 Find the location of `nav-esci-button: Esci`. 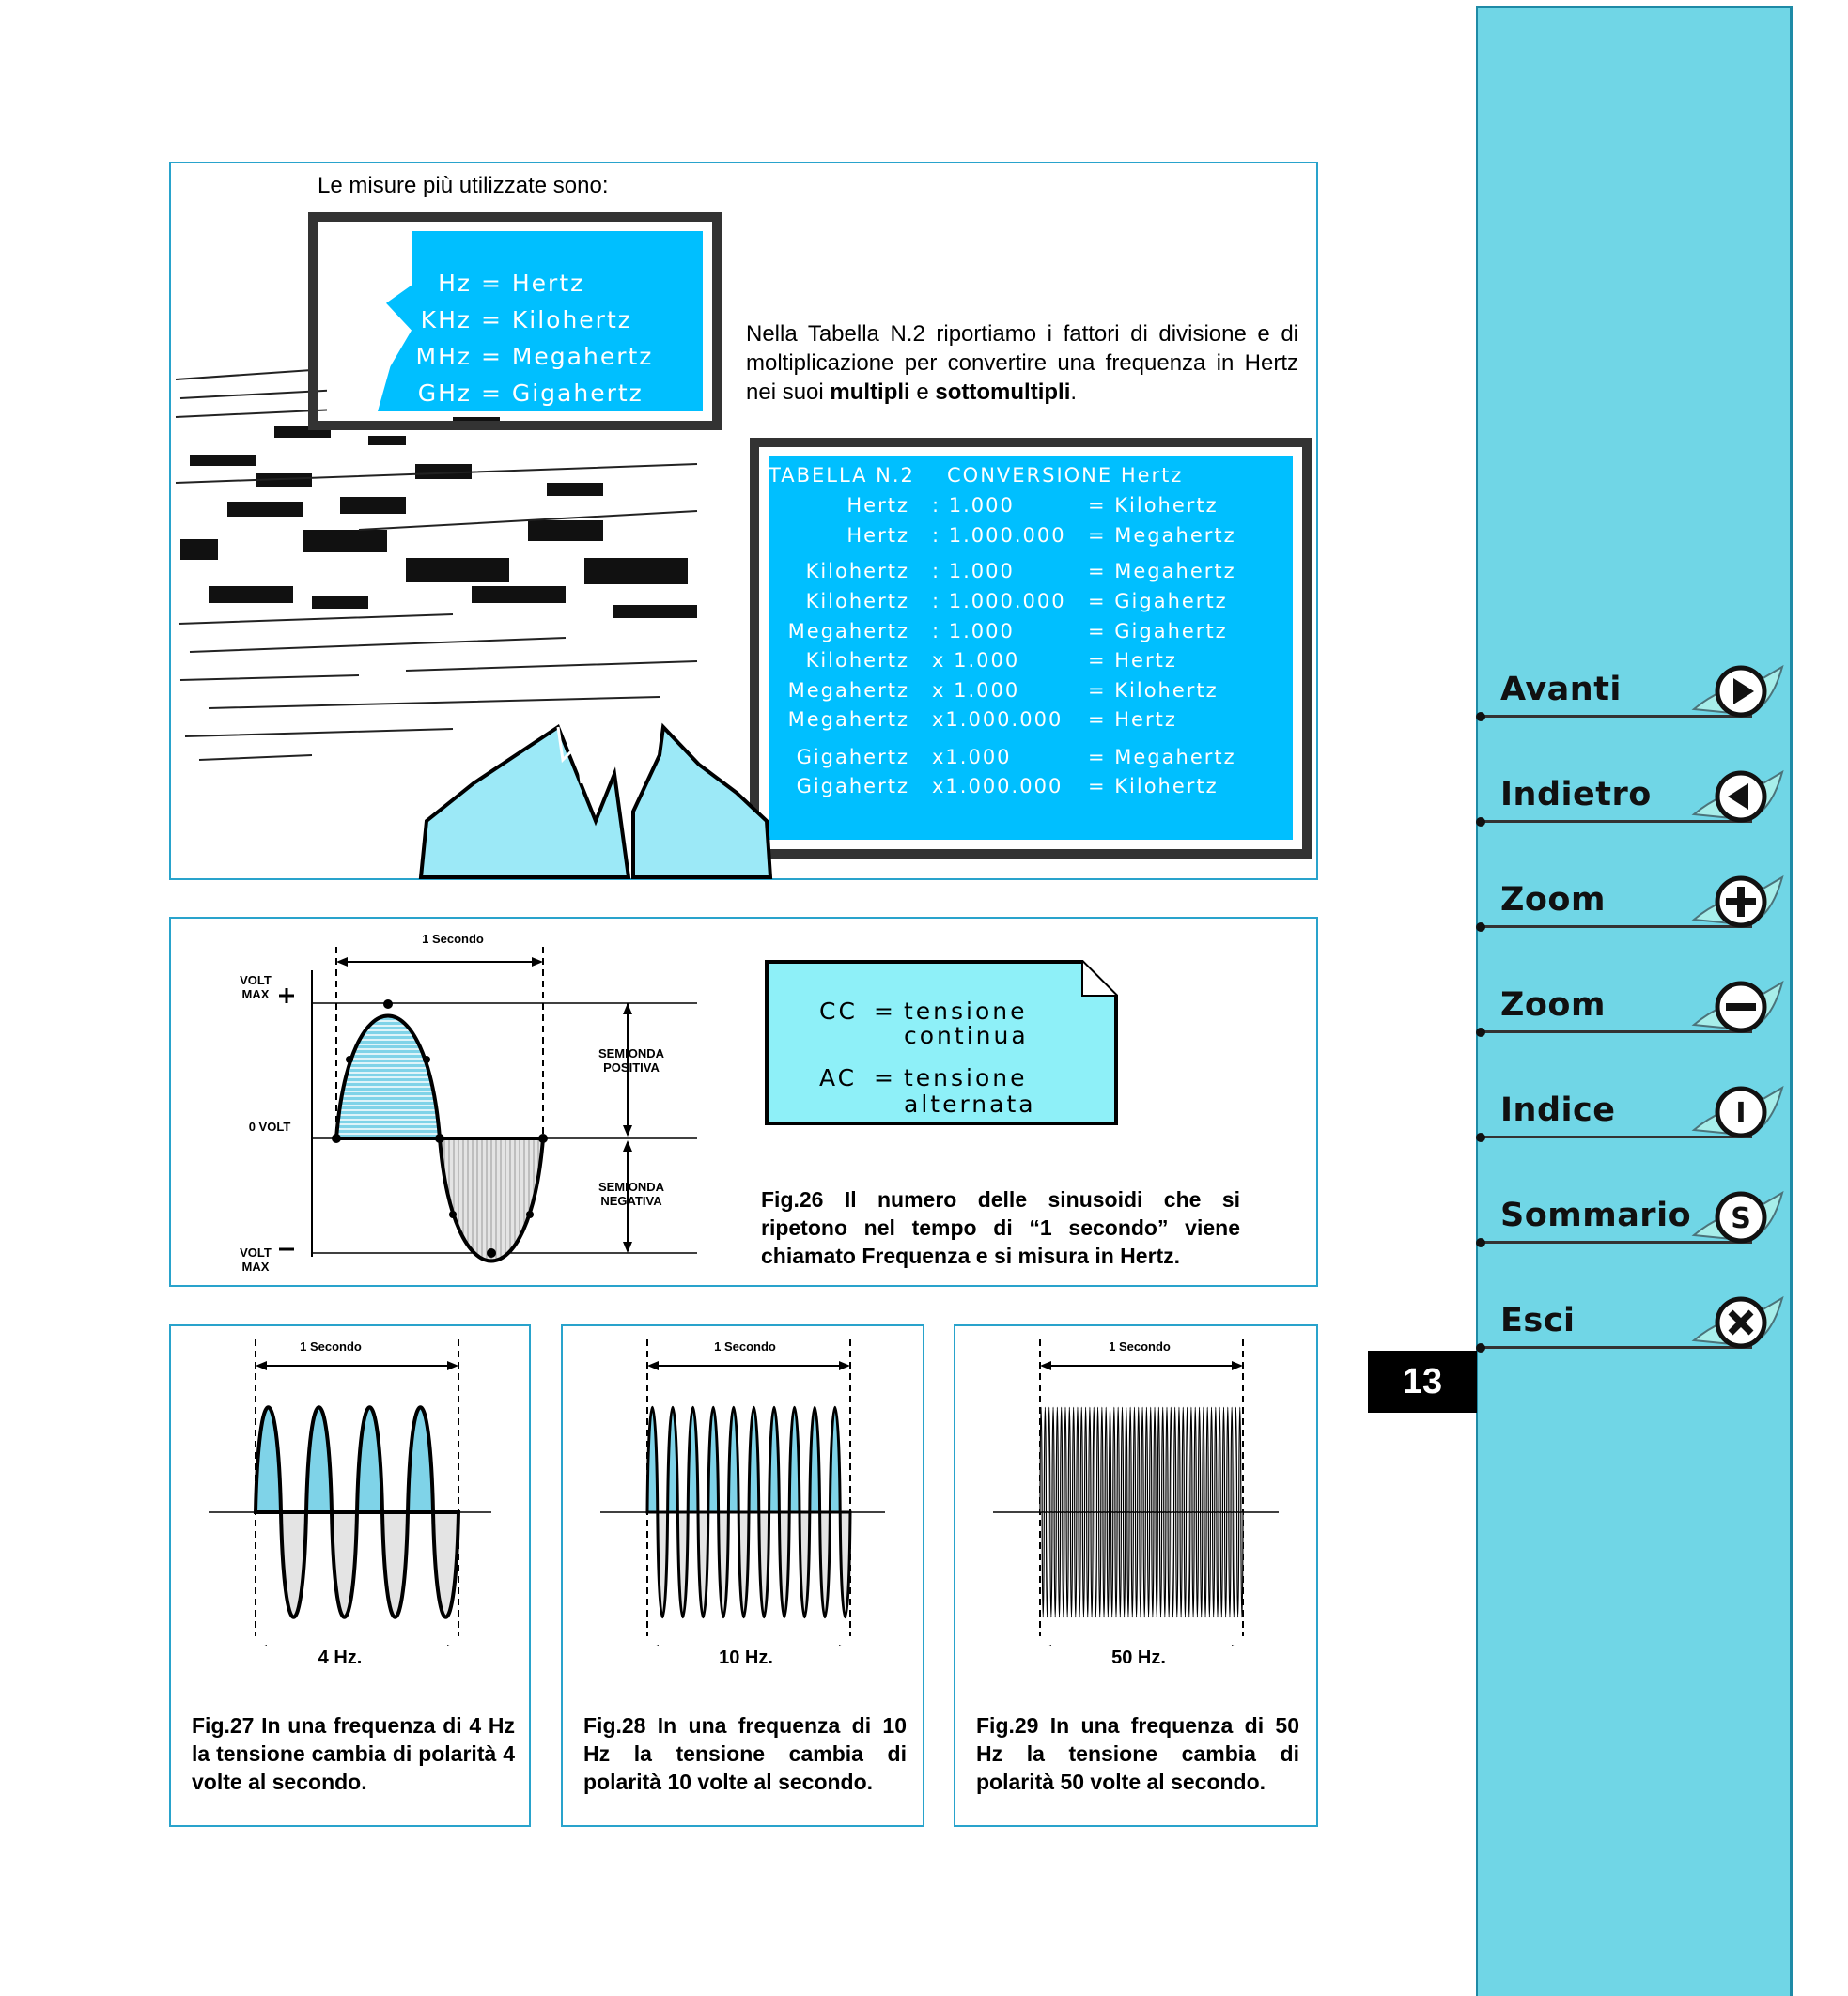

nav-esci-button: Esci is located at coordinates (1633, 1316).